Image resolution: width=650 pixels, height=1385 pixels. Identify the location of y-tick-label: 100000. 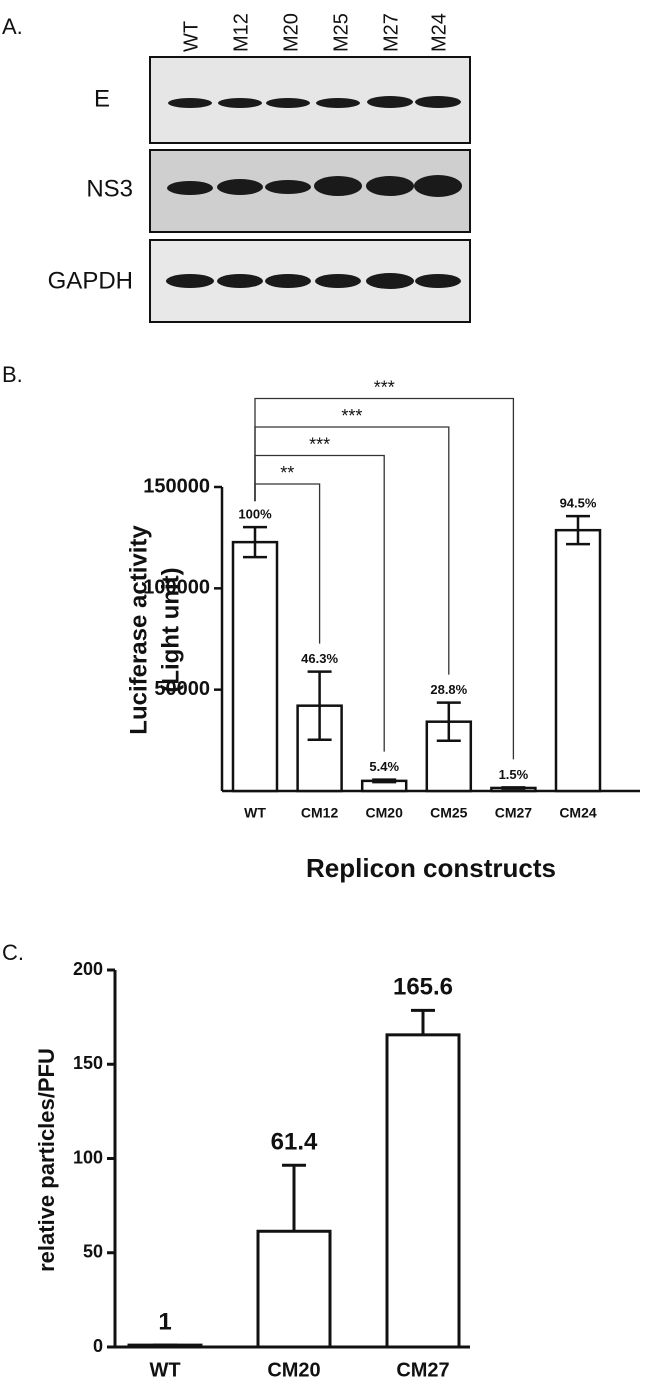
(176, 588).